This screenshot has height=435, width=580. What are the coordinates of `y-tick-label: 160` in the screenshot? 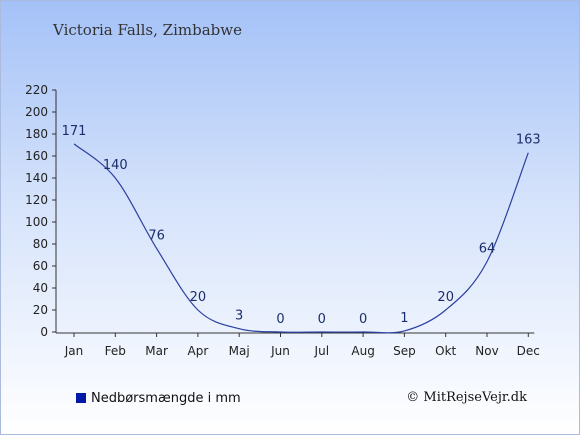 It's located at (36, 156).